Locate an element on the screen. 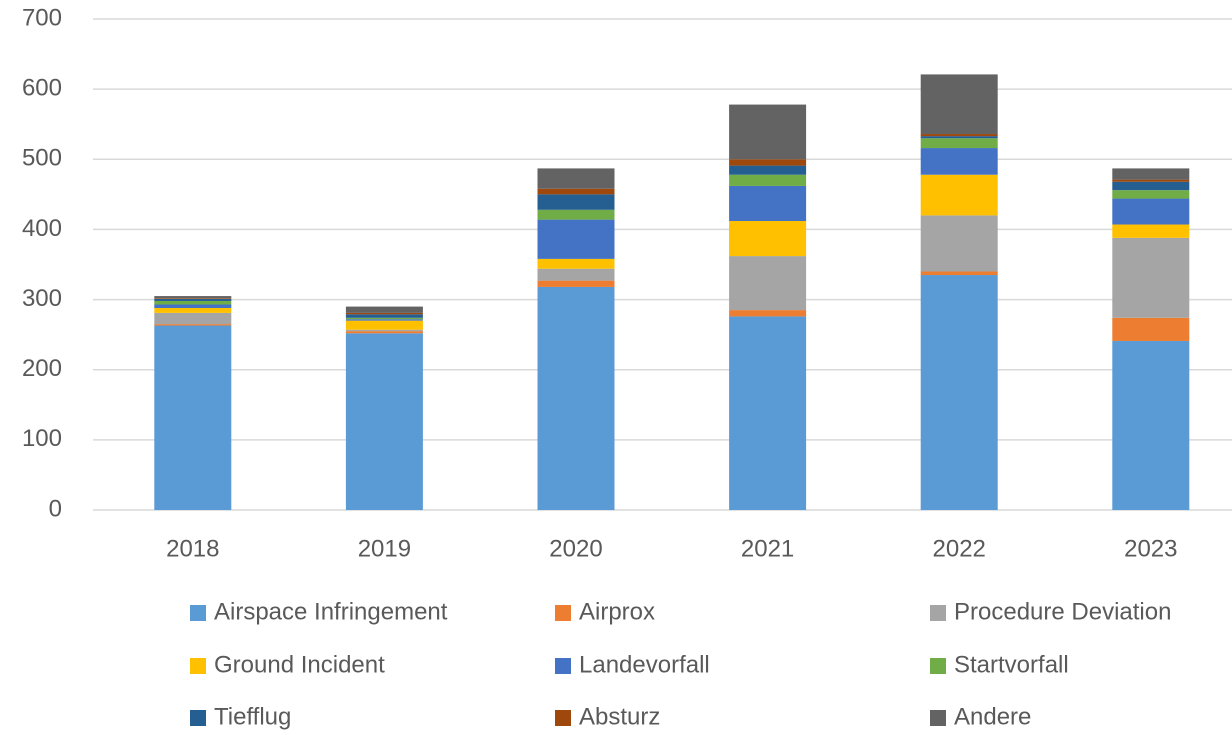 This screenshot has height=735, width=1232. x-tick-label: 2021 is located at coordinates (767, 548).